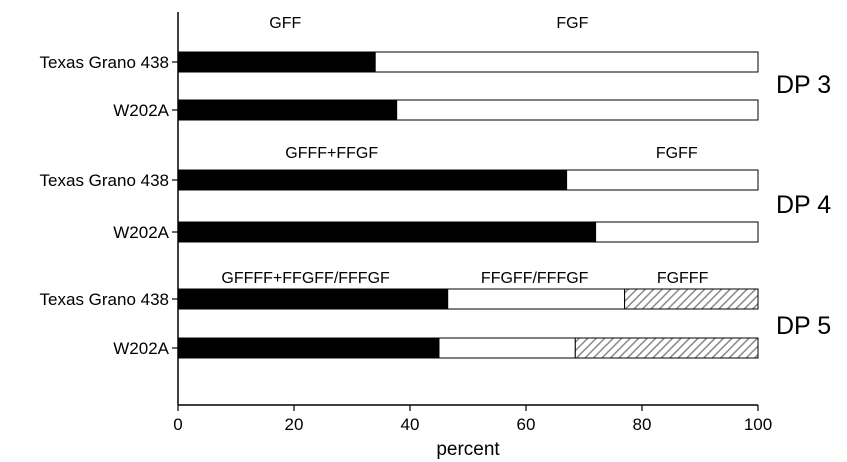 This screenshot has width=847, height=462. I want to click on x-axis-title: percent, so click(468, 449).